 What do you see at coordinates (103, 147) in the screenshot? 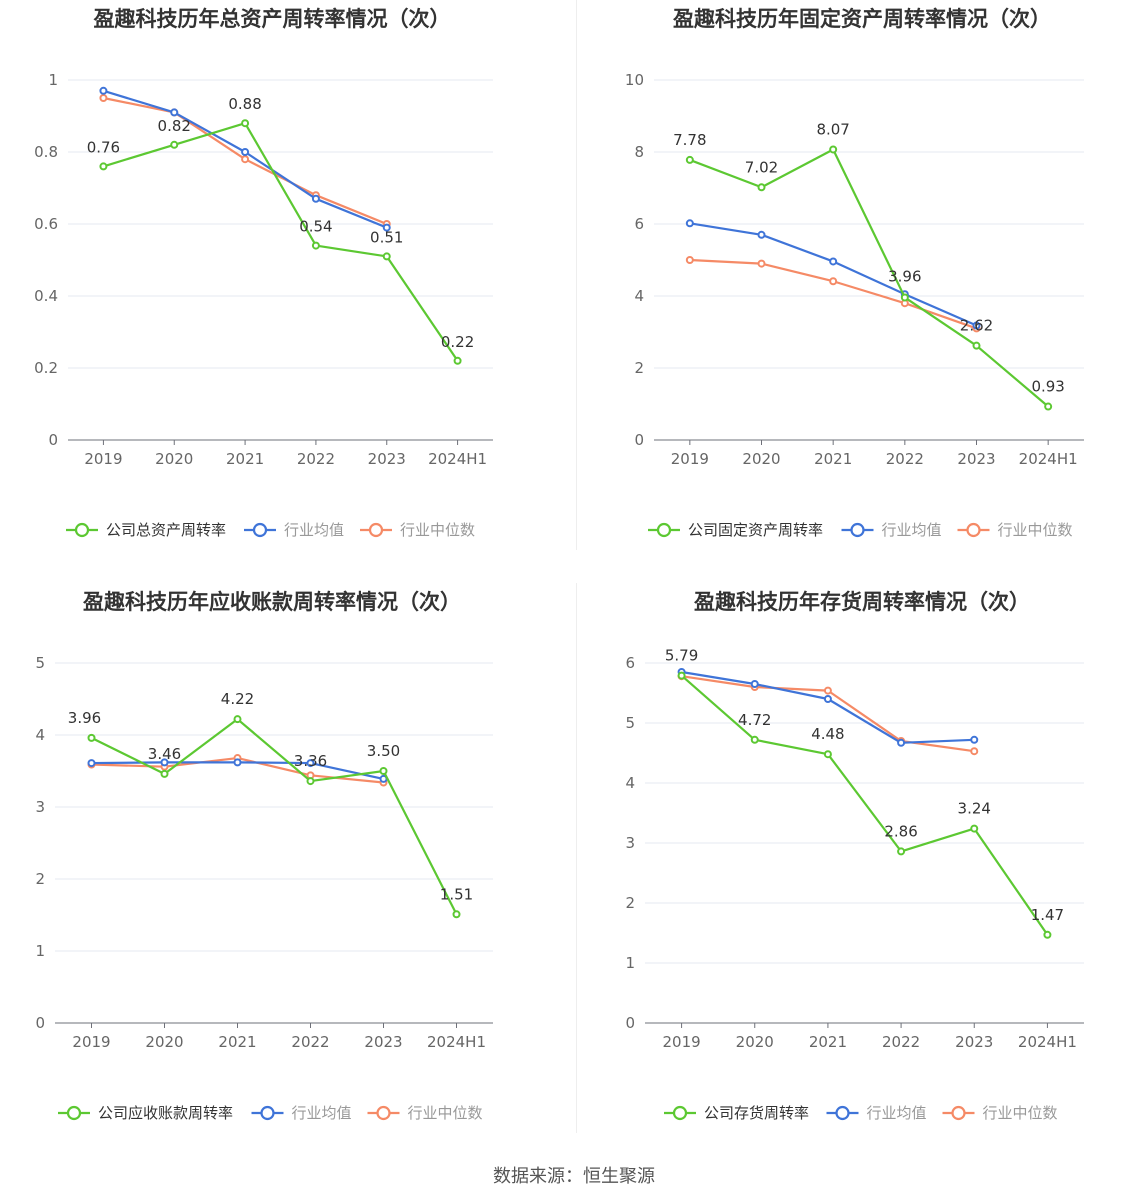
I see `data-label: 0.76` at bounding box center [103, 147].